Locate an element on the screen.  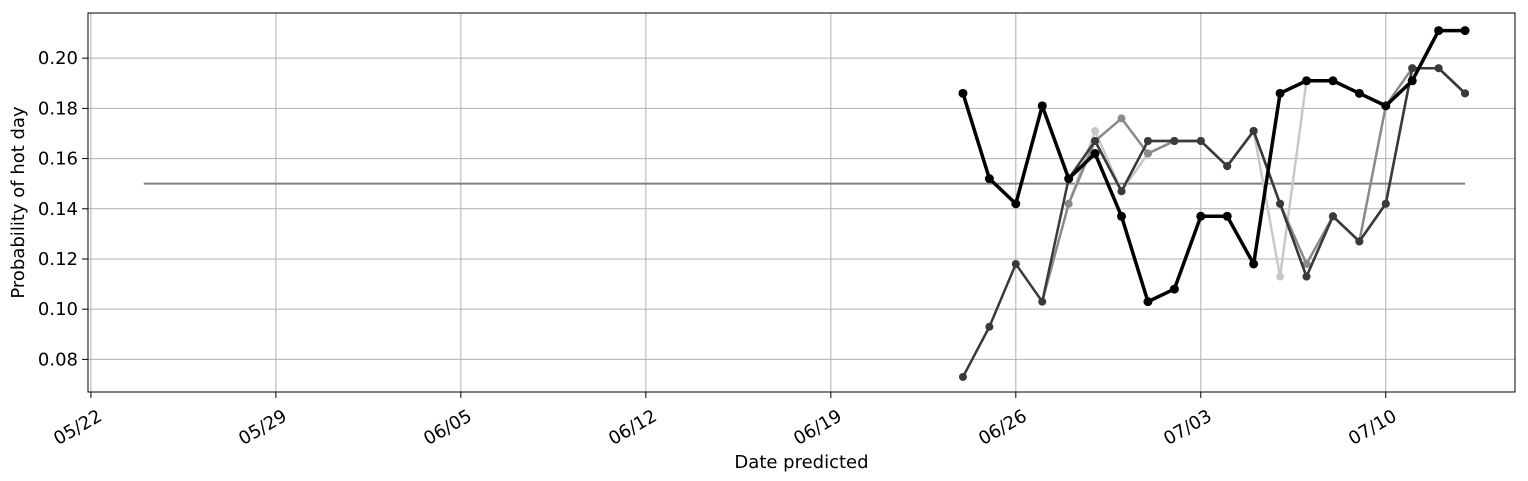
x-tick-label: 06/19 is located at coordinates (817, 428).